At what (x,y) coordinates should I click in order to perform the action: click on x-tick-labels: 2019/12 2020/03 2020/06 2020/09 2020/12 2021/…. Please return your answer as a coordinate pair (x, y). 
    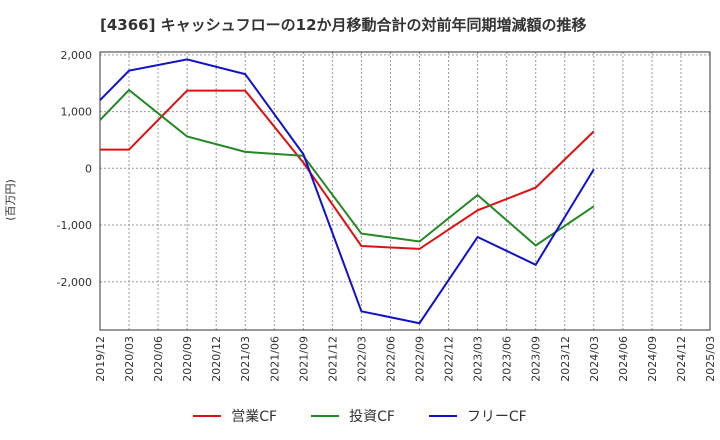
    Looking at the image, I should click on (405, 359).